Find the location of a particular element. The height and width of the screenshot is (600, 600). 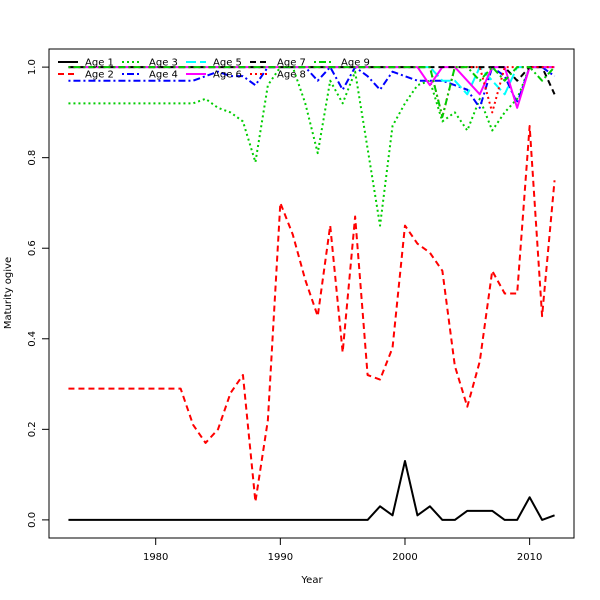

legend-item-age-1: Age 1 is located at coordinates (86, 63).